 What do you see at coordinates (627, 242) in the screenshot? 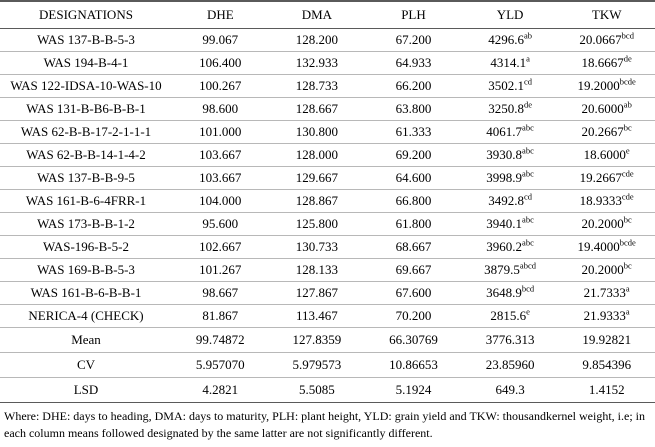
I see `significance-letters: bcde` at bounding box center [627, 242].